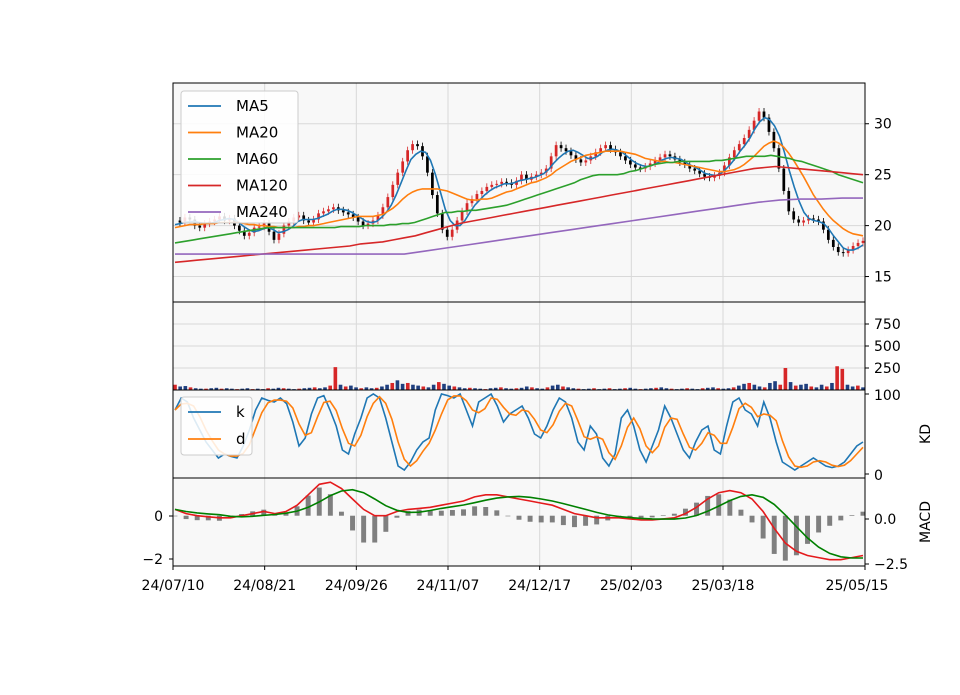  I want to click on x-tick-label: 25/05/15, so click(857, 586).